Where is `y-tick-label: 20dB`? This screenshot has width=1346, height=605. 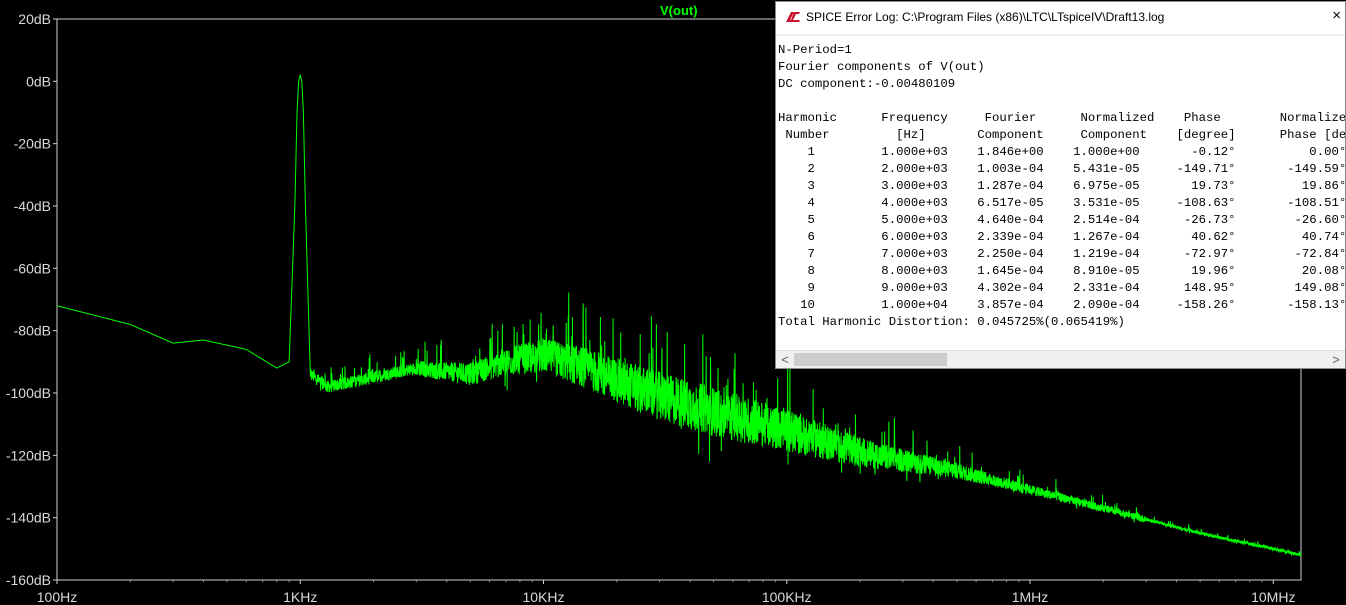
y-tick-label: 20dB is located at coordinates (34, 19).